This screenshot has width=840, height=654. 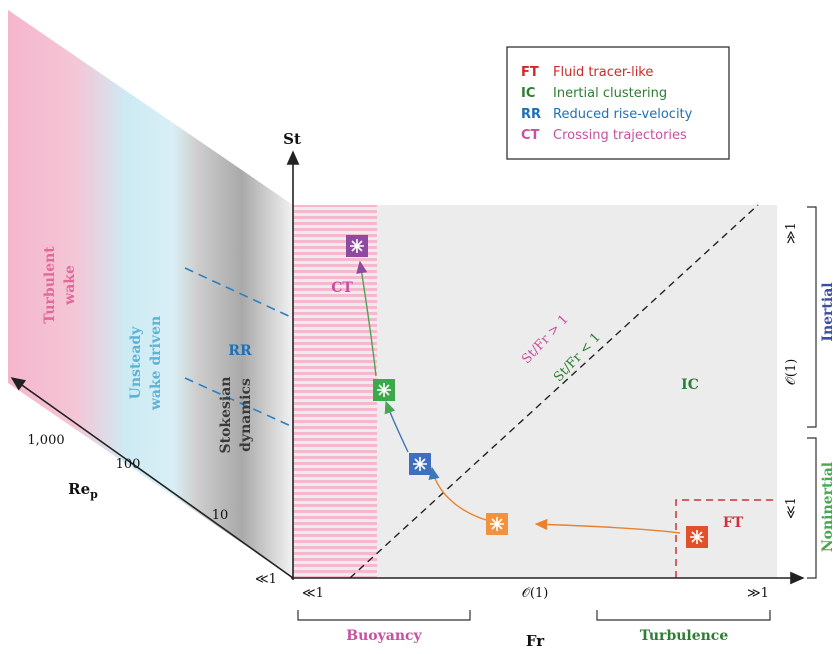 I want to click on rep-axis-label-main: Re, so click(x=79, y=489).